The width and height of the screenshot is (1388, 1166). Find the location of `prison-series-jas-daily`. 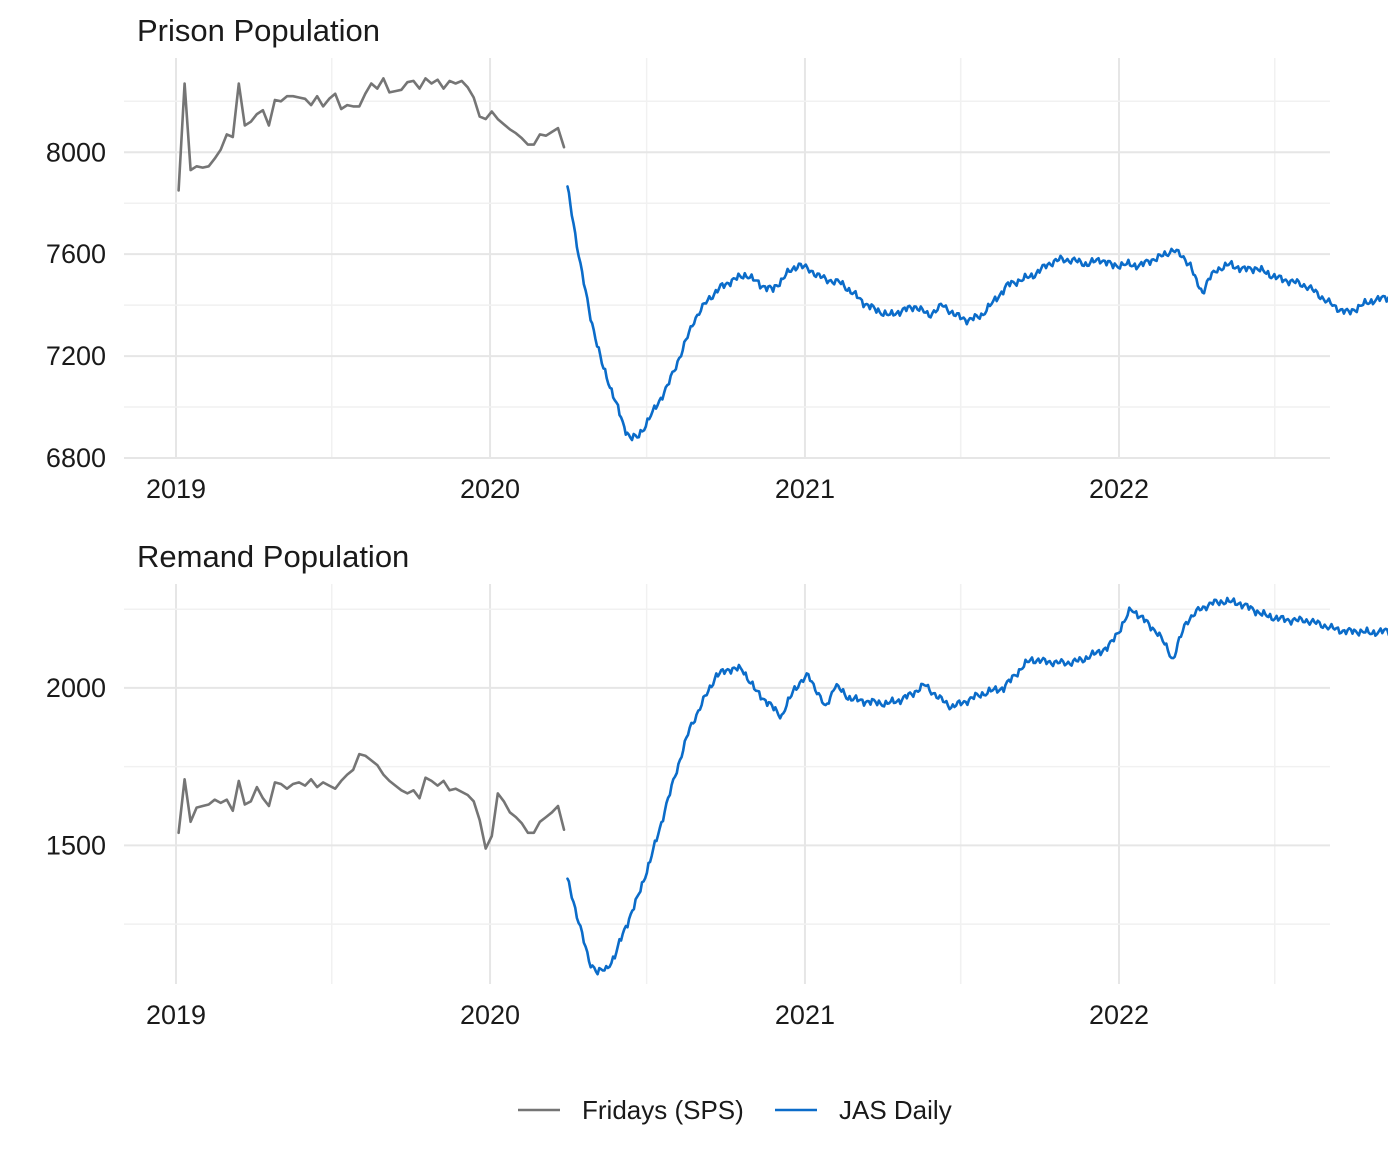

prison-series-jas-daily is located at coordinates (977, 313).